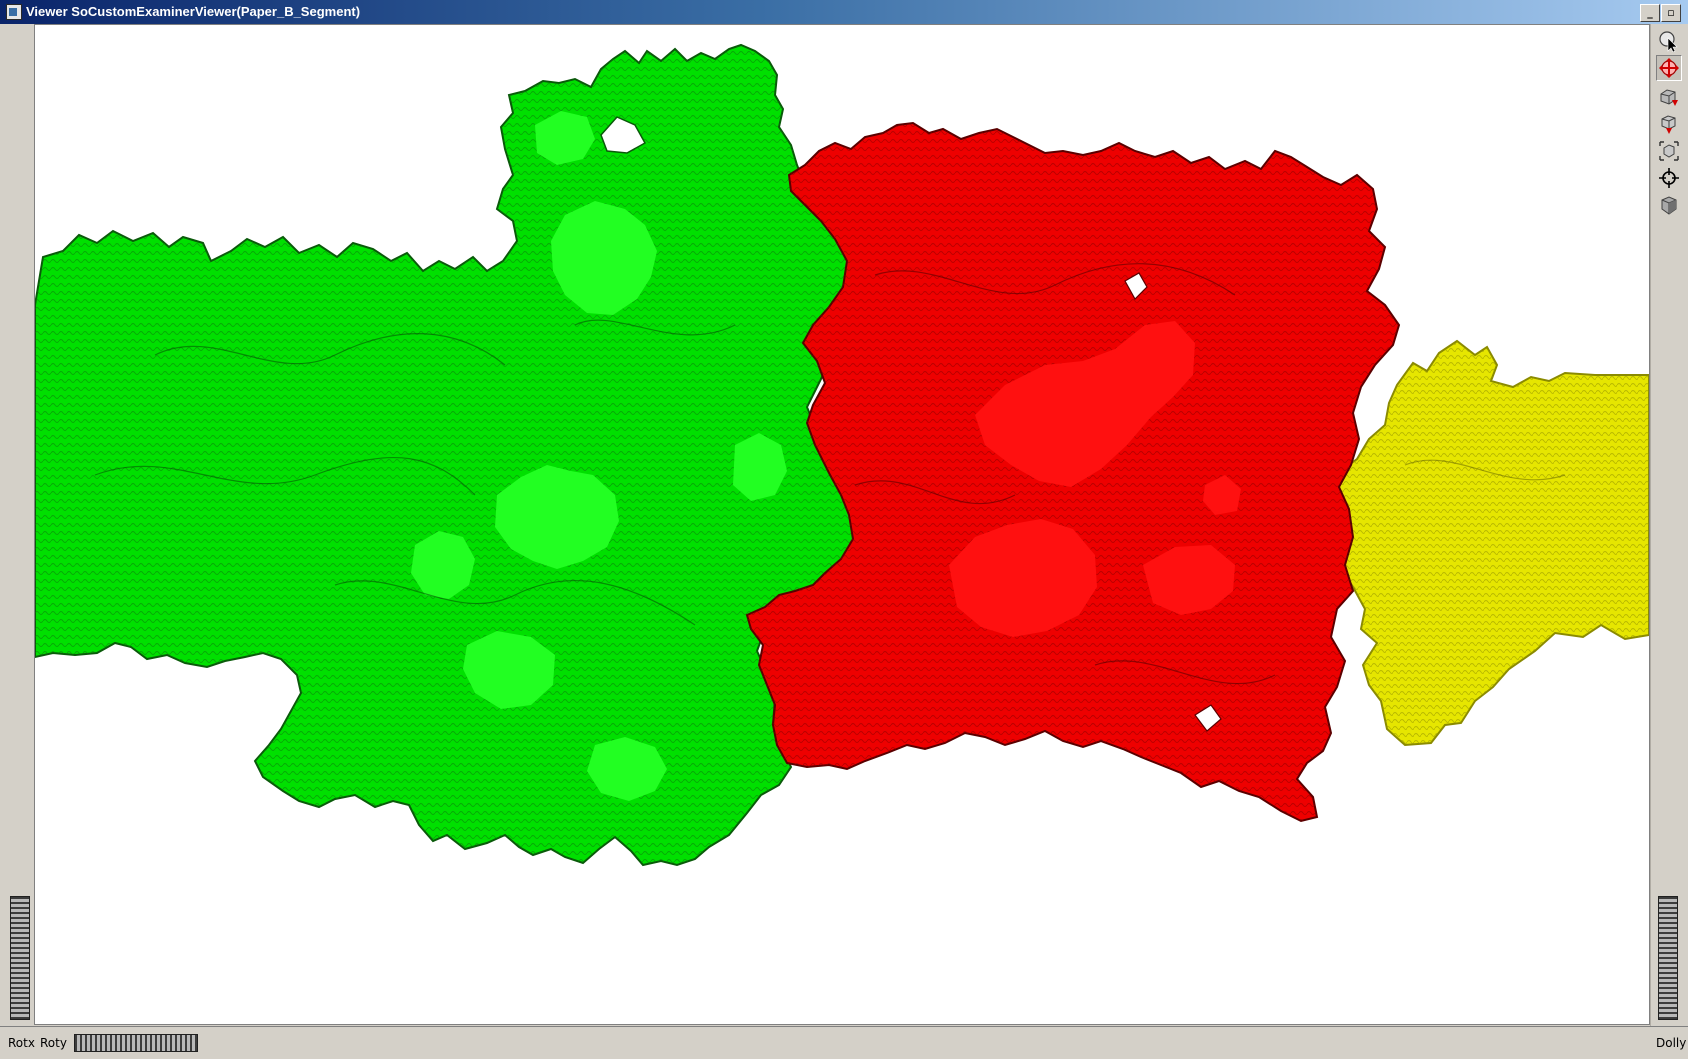 The image size is (1688, 1059). What do you see at coordinates (1671, 13) in the screenshot?
I see `maximize-button: ▫` at bounding box center [1671, 13].